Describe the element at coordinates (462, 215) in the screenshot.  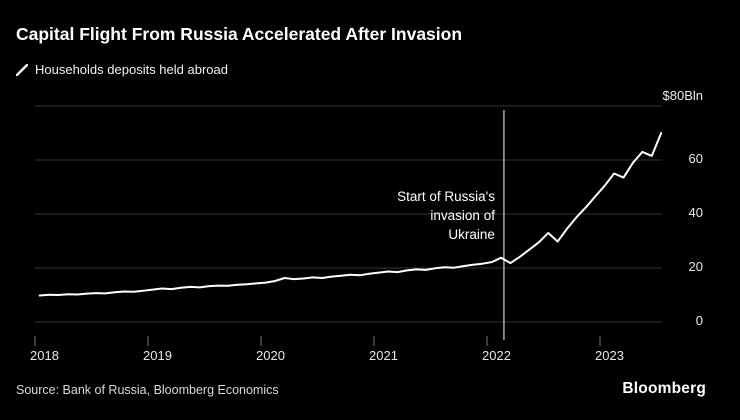
I see `annotation-line: invasion of` at that location.